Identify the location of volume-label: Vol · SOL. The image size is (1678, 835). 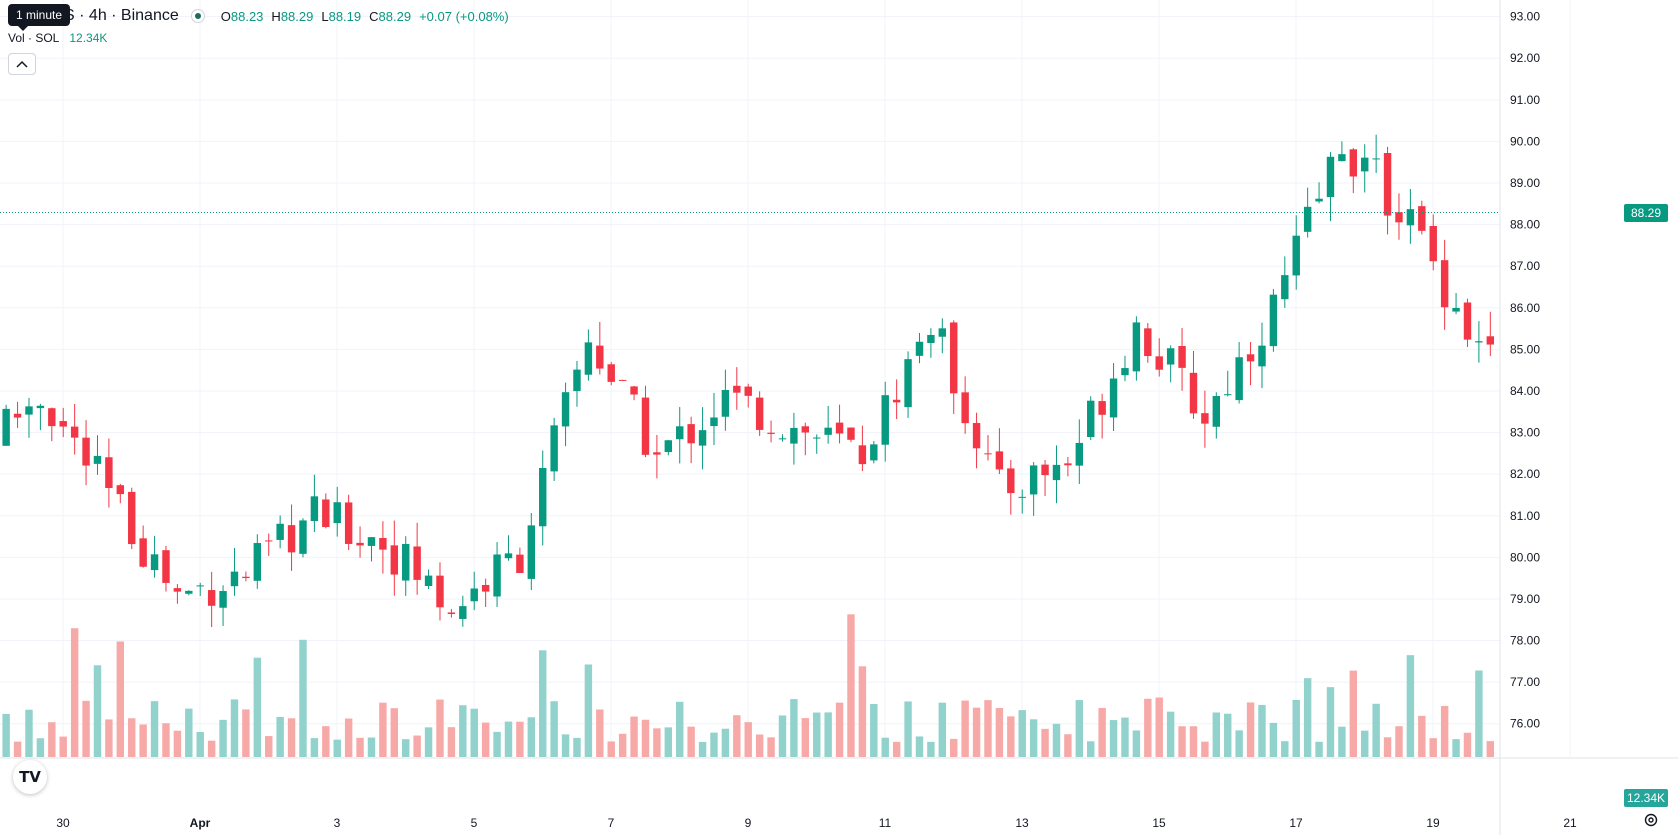
(34, 38).